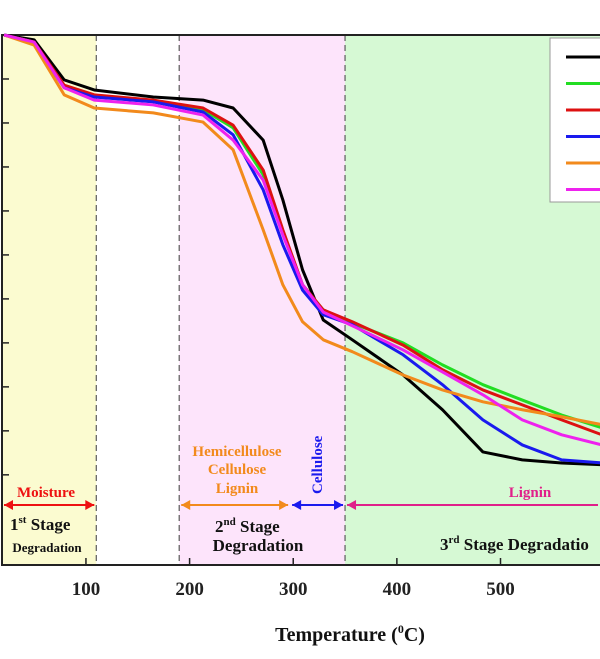  I want to click on legend, so click(574, 120).